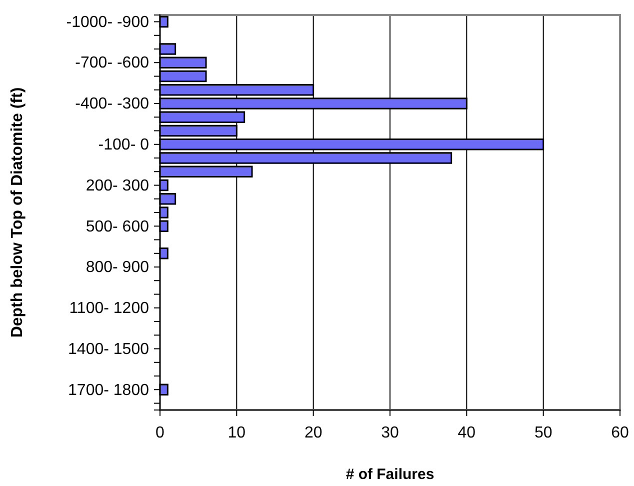 Image resolution: width=634 pixels, height=486 pixels. I want to click on x-tick-label: 50, so click(543, 433).